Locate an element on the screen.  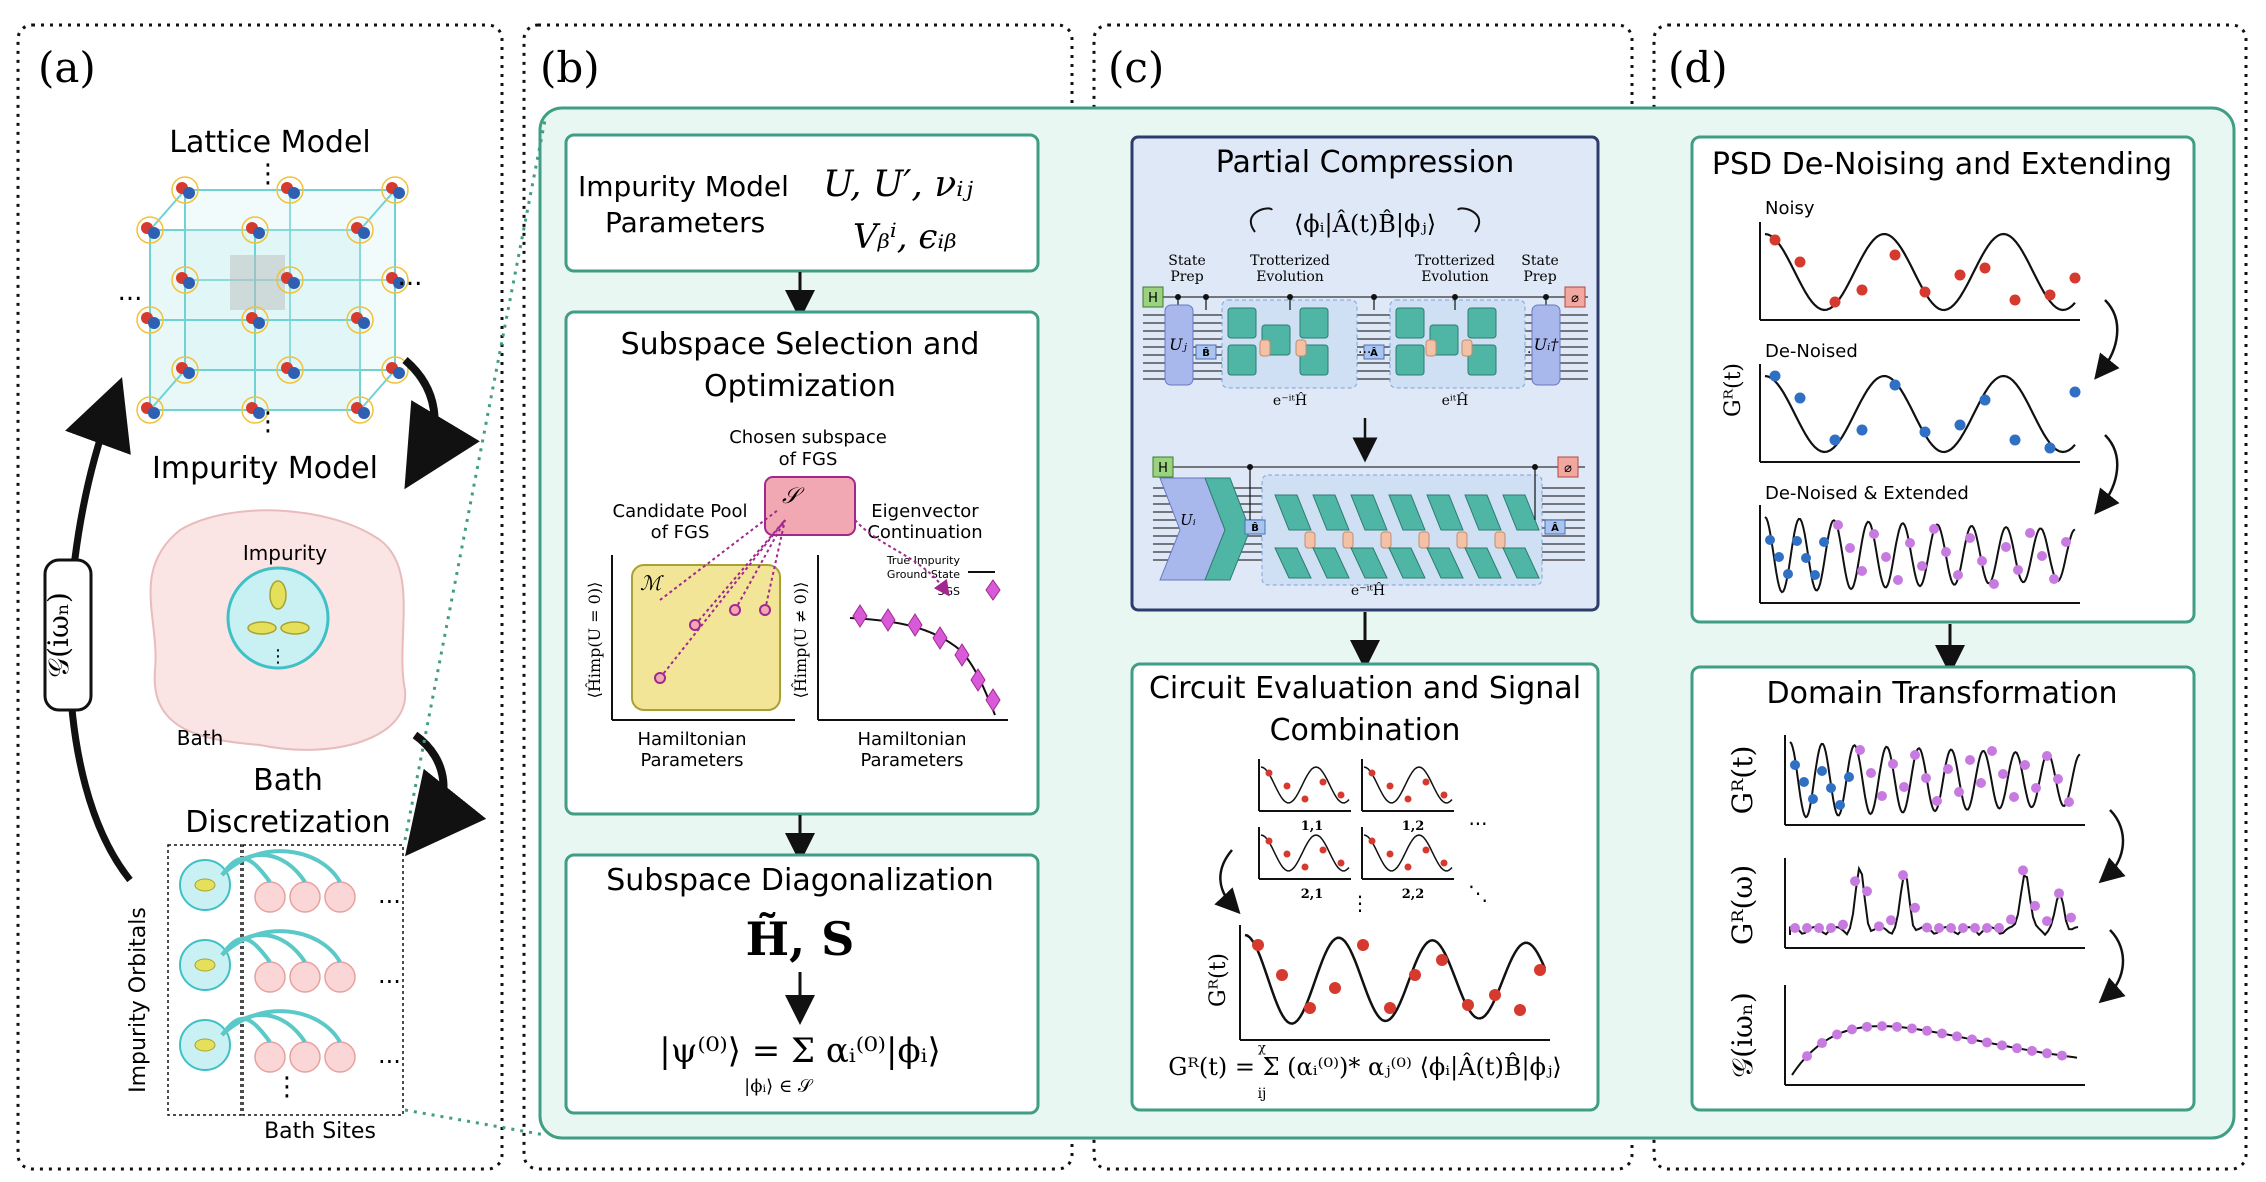
denoised-signal is located at coordinates (1920, 414).